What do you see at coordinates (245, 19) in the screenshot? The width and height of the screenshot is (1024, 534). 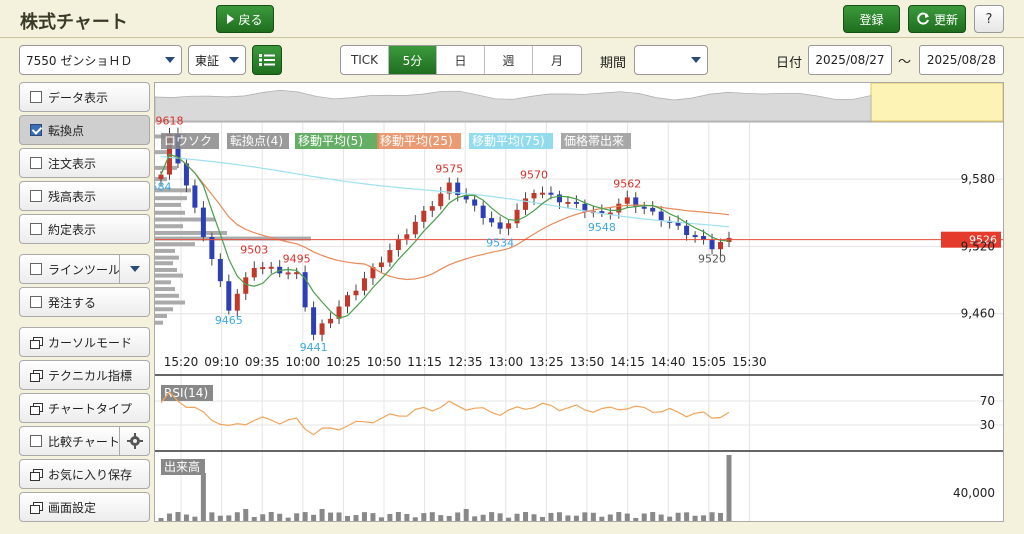 I see `back-button: 戻る` at bounding box center [245, 19].